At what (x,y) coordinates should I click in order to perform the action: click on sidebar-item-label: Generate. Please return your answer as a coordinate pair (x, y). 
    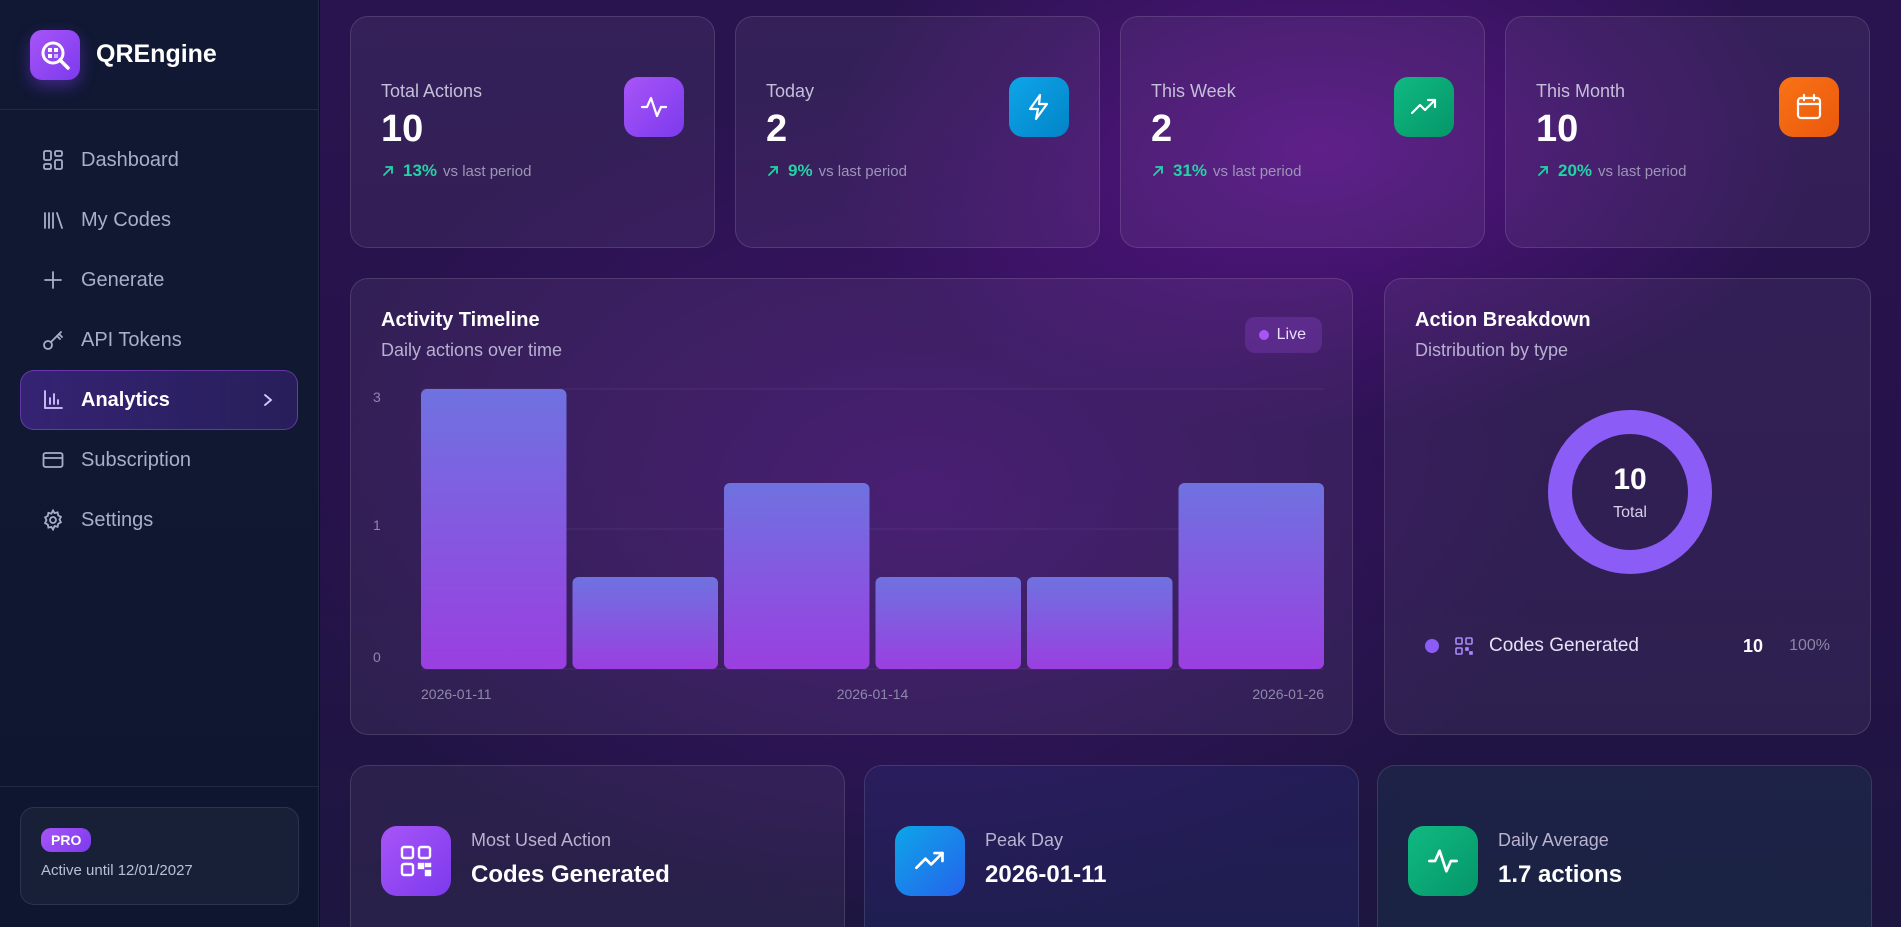
    Looking at the image, I should click on (123, 279).